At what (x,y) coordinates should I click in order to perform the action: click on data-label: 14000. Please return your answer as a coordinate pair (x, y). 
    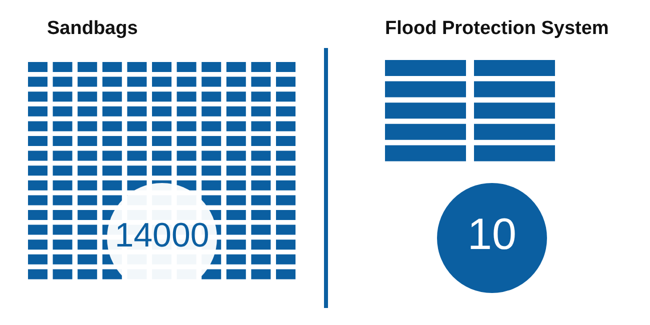
    Looking at the image, I should click on (162, 235).